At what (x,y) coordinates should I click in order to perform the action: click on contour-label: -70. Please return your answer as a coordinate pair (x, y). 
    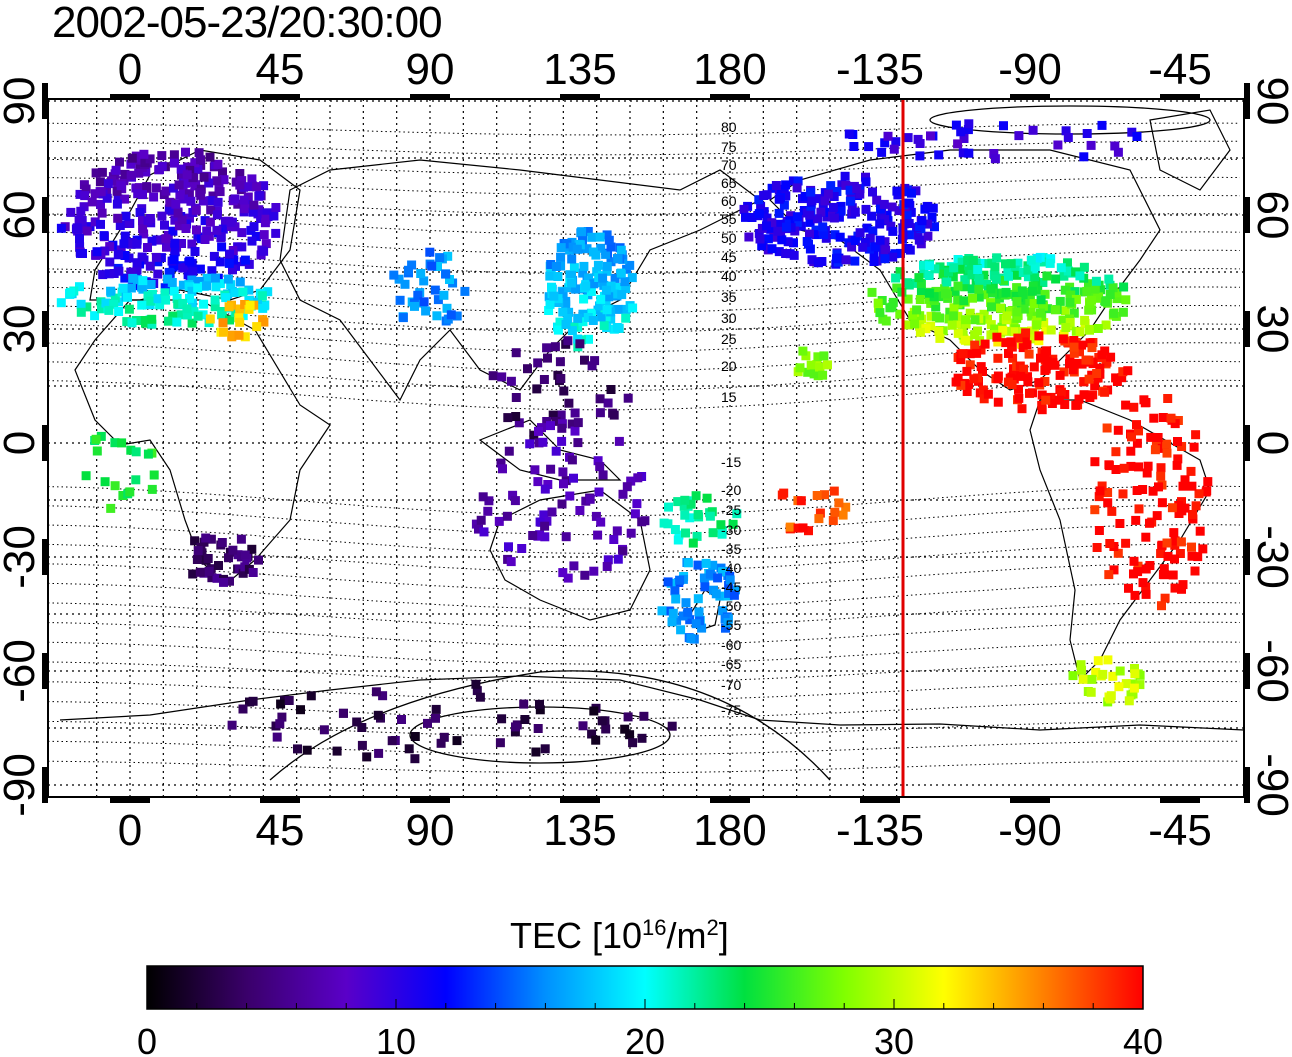
    Looking at the image, I should click on (731, 685).